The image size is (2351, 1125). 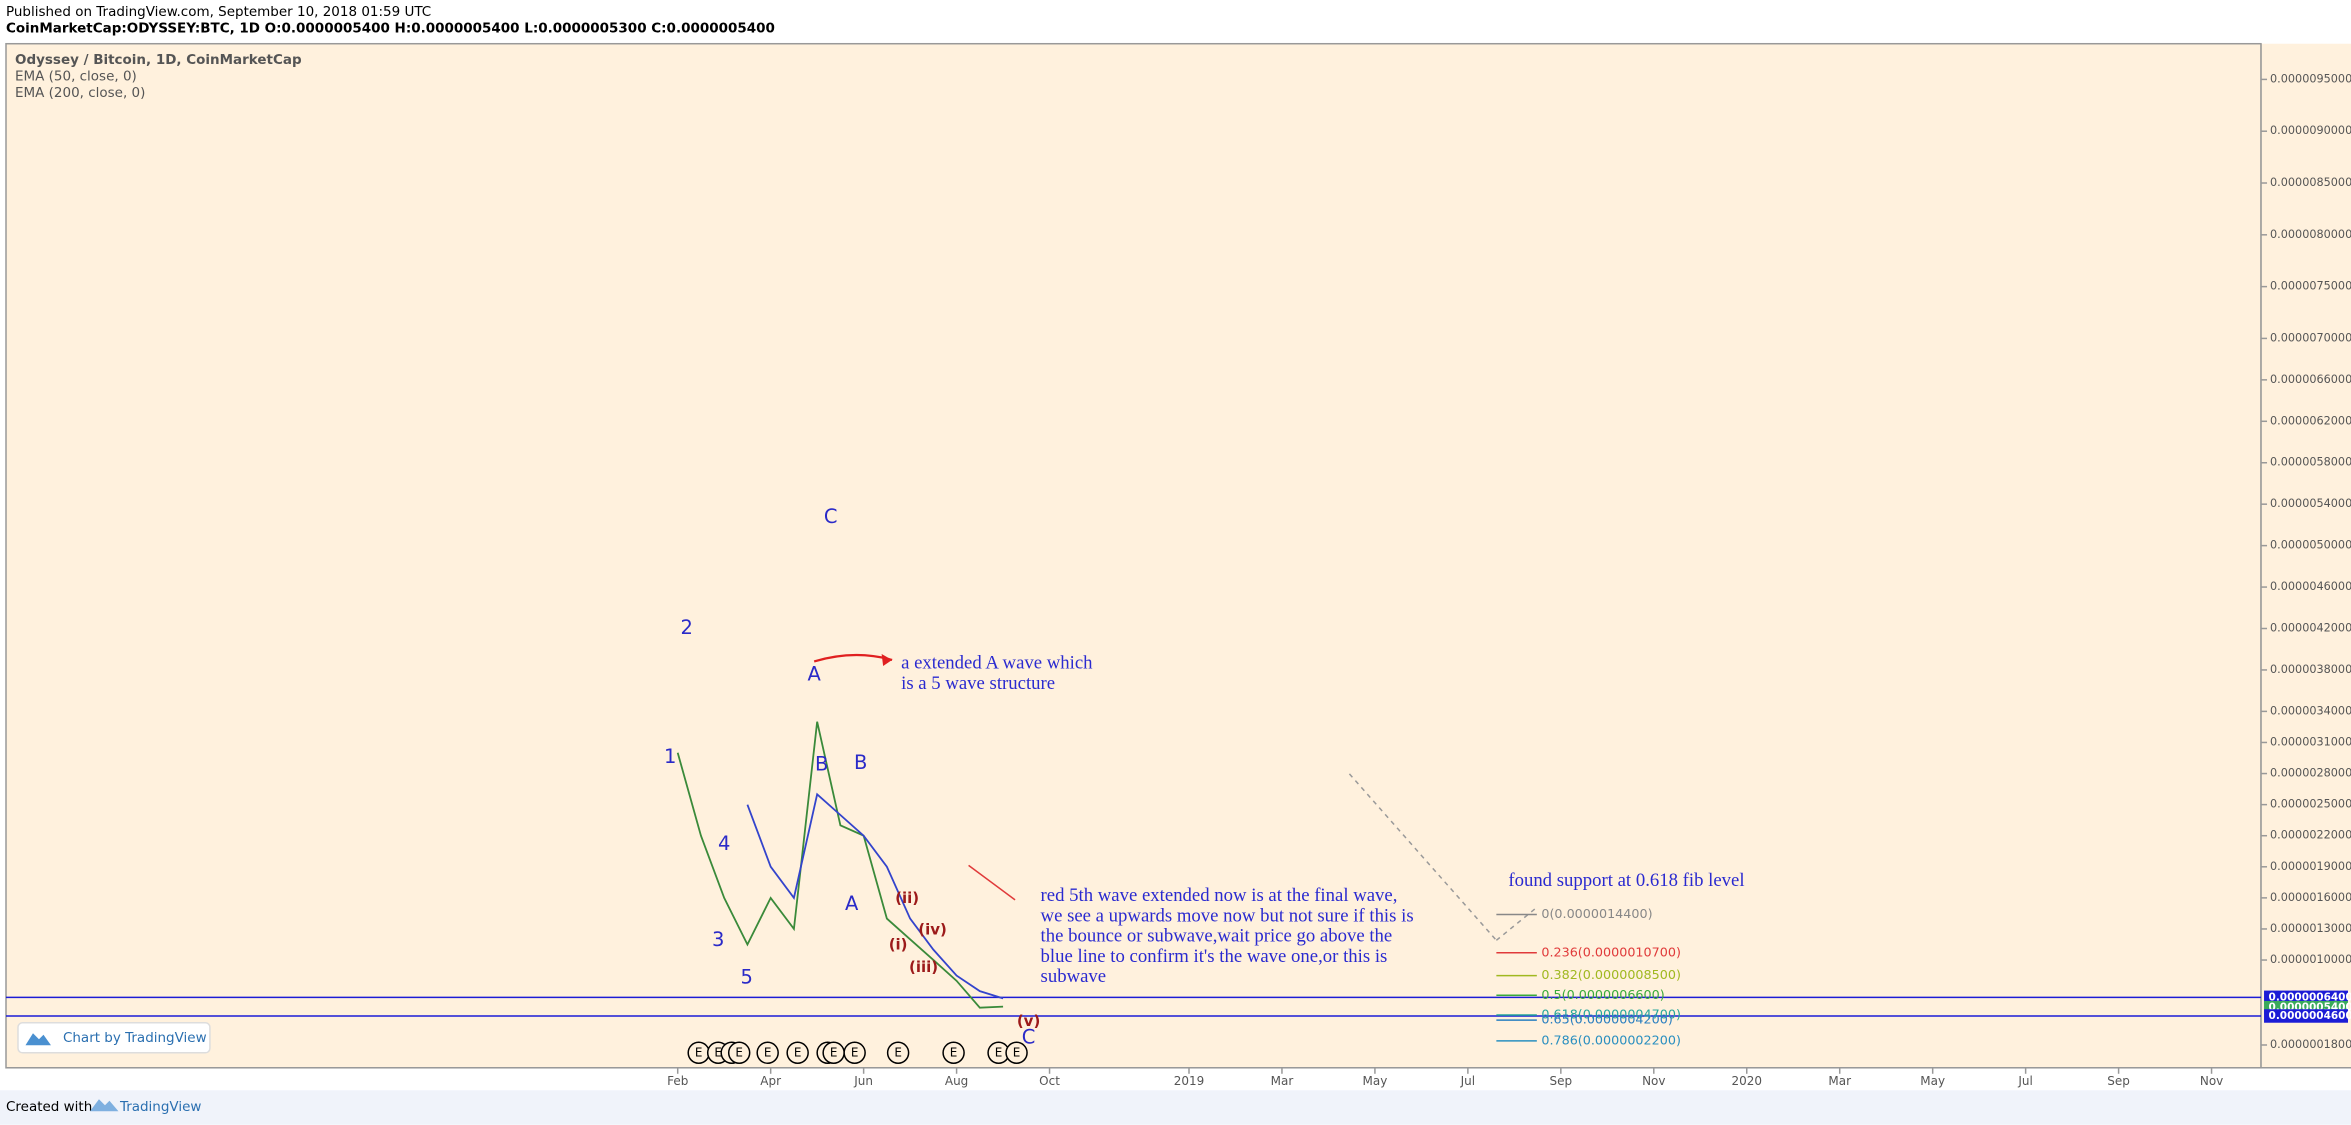 I want to click on price-label-box, so click(x=2306, y=997).